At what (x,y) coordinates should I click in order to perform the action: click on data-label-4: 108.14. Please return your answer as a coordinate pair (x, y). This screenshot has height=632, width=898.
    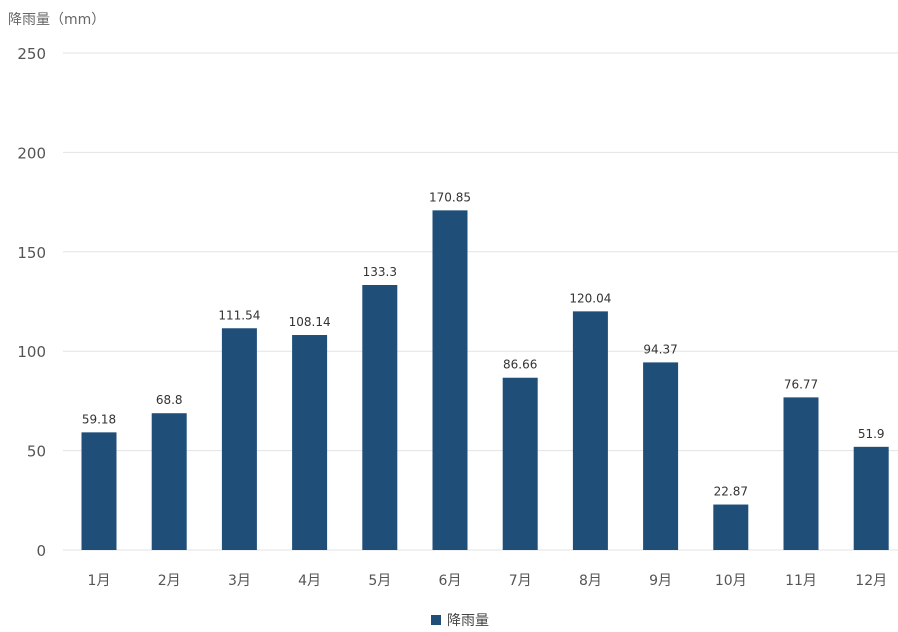
    Looking at the image, I should click on (310, 322).